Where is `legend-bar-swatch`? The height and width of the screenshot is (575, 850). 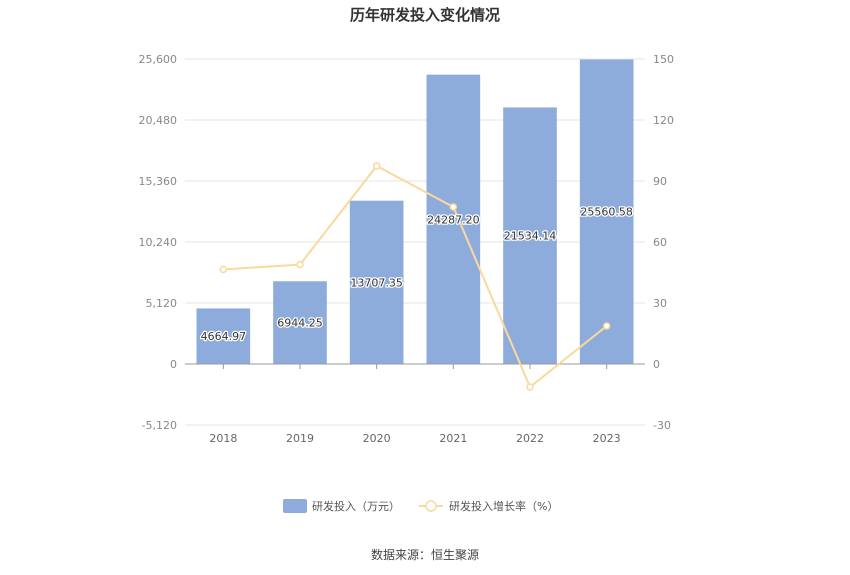 legend-bar-swatch is located at coordinates (295, 506).